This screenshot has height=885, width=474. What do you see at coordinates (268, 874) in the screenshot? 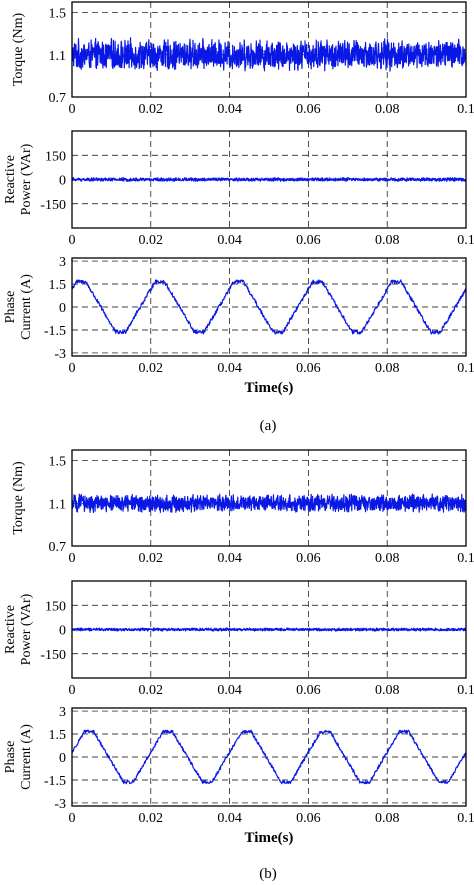
I see `caption-b: (b)` at bounding box center [268, 874].